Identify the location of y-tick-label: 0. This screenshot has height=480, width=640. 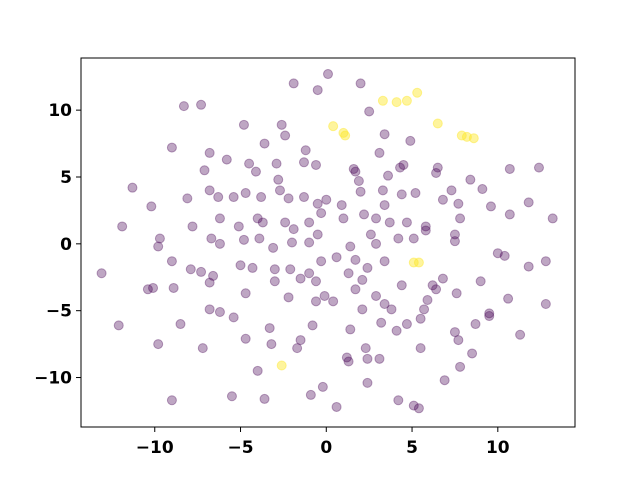
(66, 245).